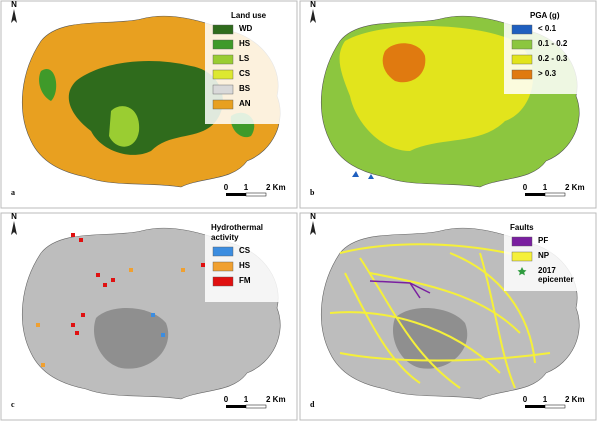  Describe the element at coordinates (553, 58) in the screenshot. I see `legend-label: 0.2 - 0.3` at that location.